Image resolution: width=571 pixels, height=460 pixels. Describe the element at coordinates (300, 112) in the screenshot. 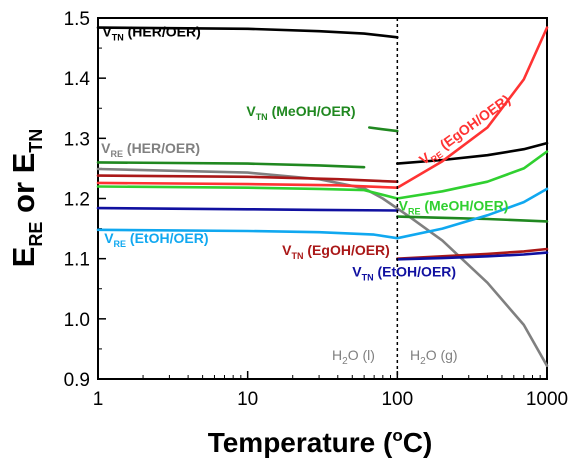

I see `series-annotation-1: VTN (MeOH/OER)` at that location.